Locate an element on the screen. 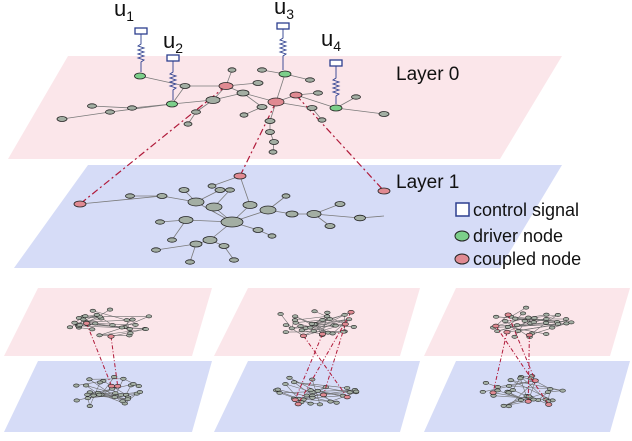 This screenshot has height=441, width=632. mini-panel-2-layer-1-plane is located at coordinates (317, 396).